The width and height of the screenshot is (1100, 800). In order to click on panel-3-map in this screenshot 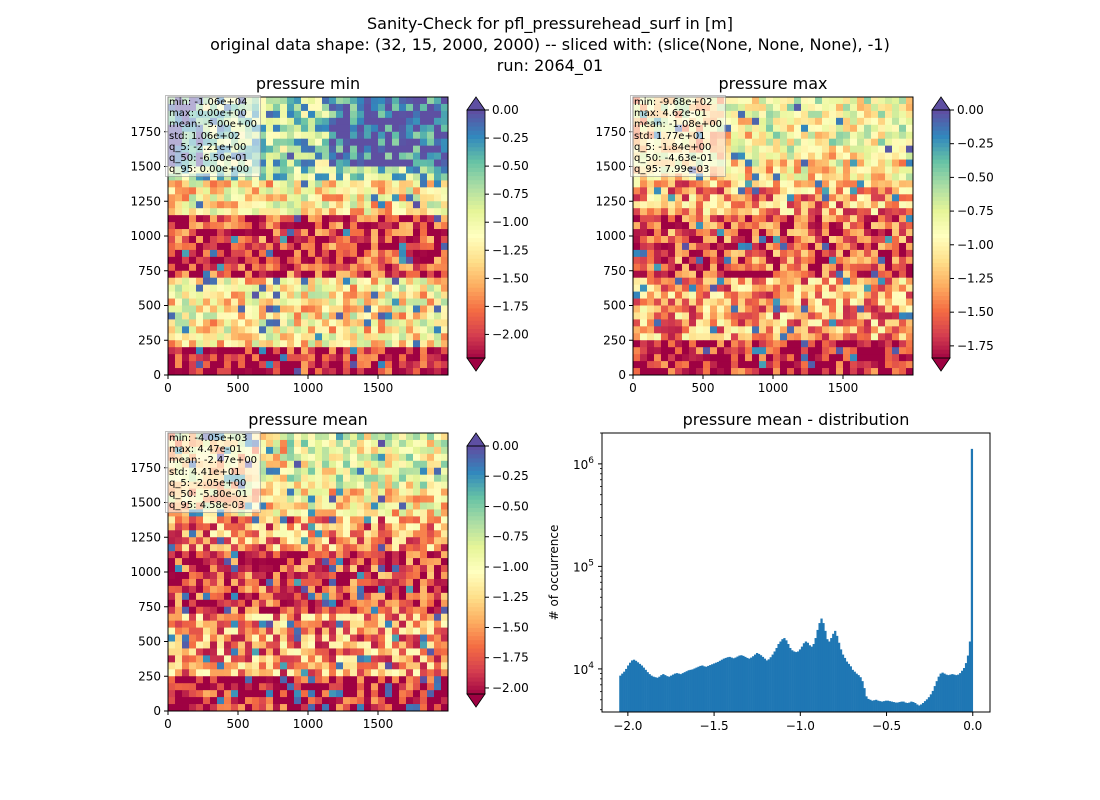, I will do `click(308, 572)`.